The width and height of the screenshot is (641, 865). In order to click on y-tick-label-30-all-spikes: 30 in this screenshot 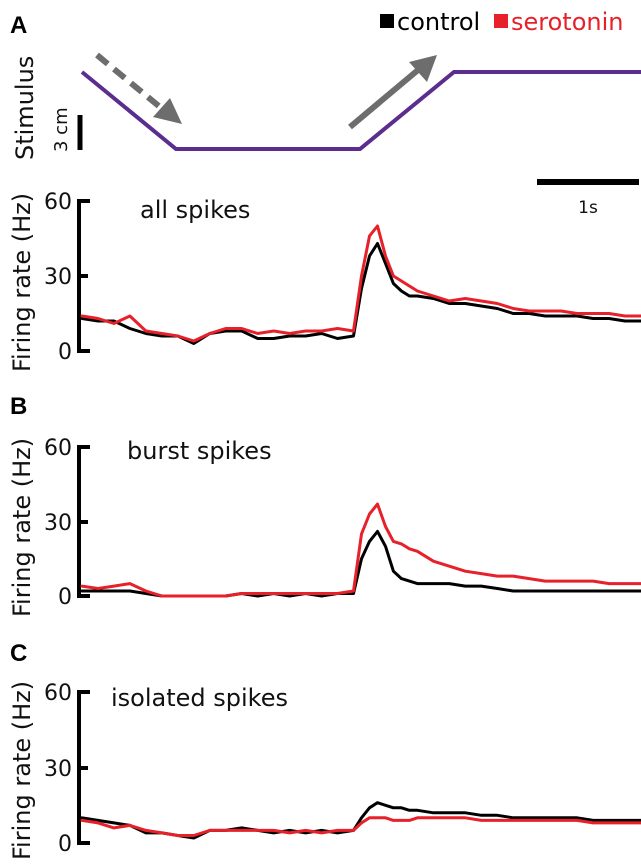, I will do `click(58, 277)`.